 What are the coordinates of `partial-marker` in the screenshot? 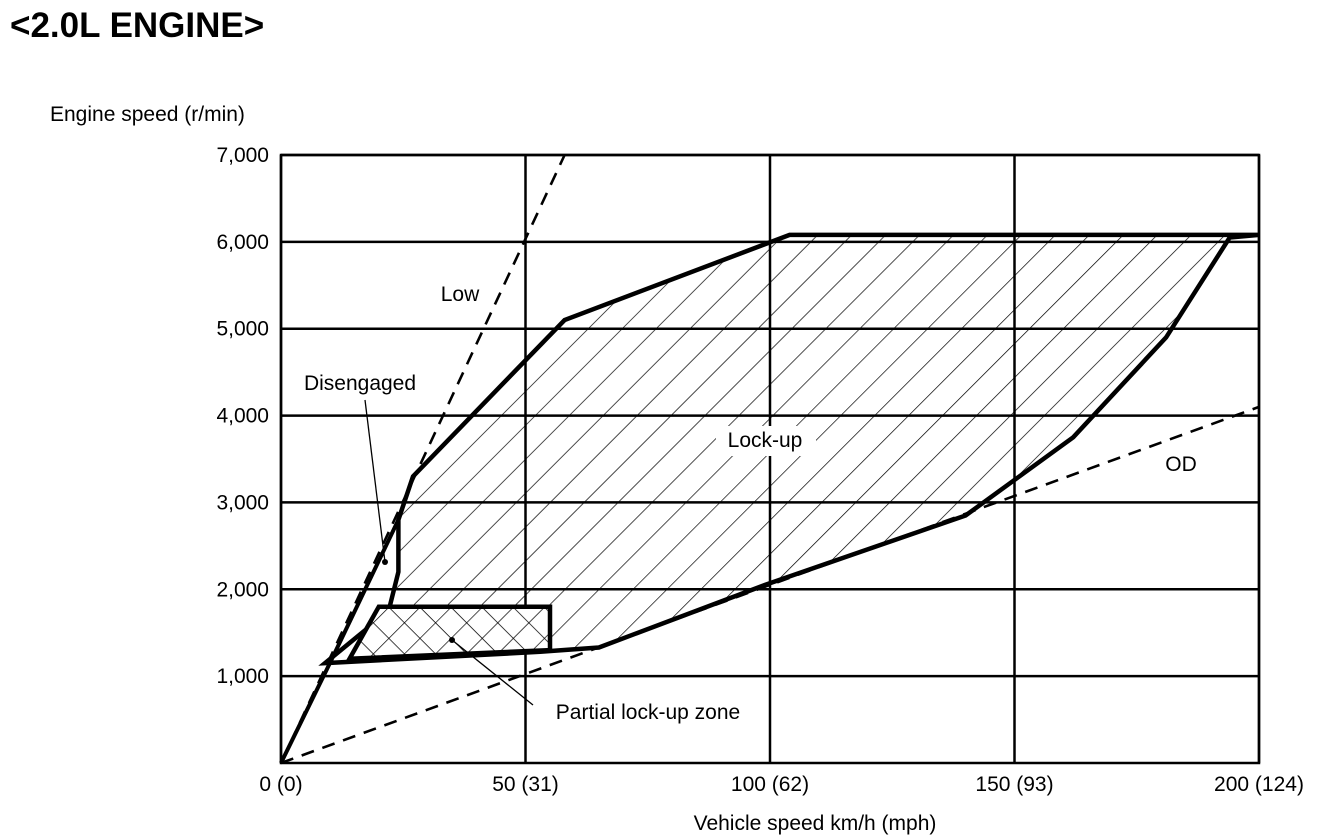 It's located at (452, 640).